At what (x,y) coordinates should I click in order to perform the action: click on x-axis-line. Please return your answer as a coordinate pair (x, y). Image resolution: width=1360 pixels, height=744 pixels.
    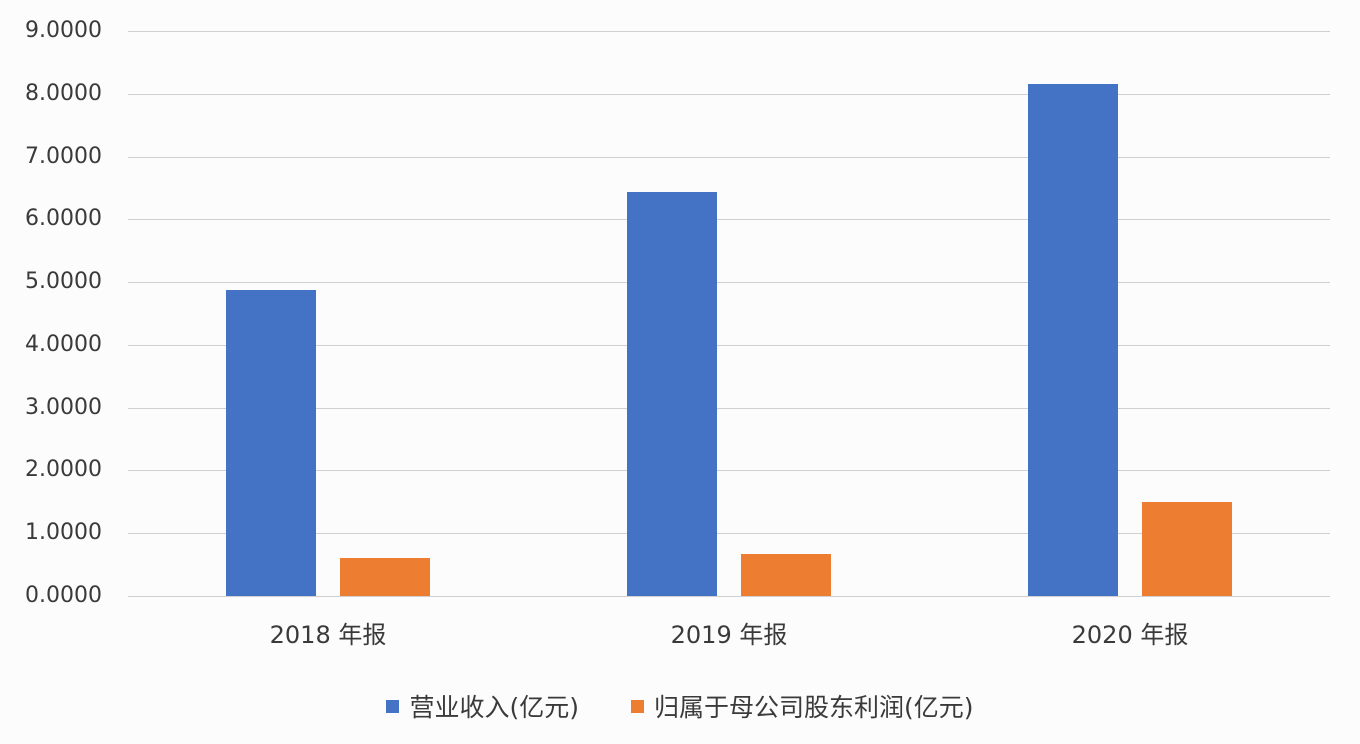
    Looking at the image, I should click on (729, 596).